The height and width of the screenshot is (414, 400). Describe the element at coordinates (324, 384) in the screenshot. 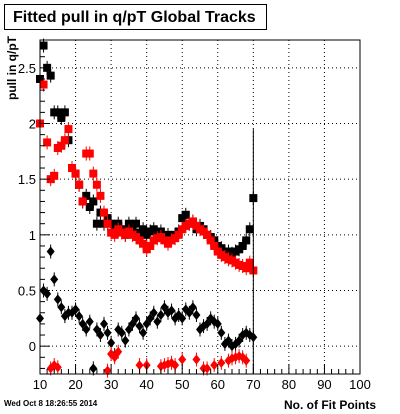

I see `x-tick-label: 90` at that location.